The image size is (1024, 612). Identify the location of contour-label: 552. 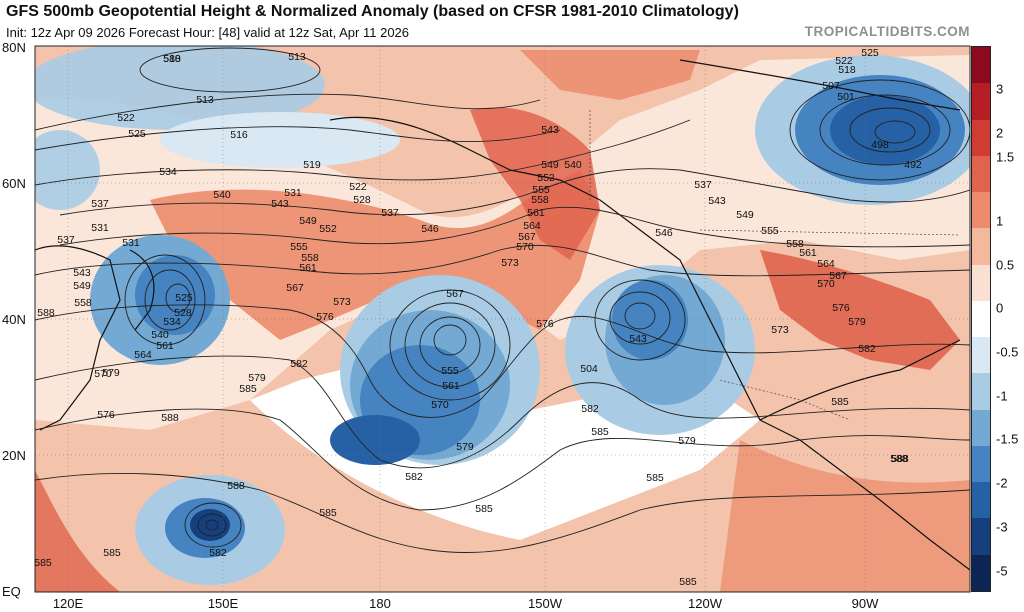
(328, 229).